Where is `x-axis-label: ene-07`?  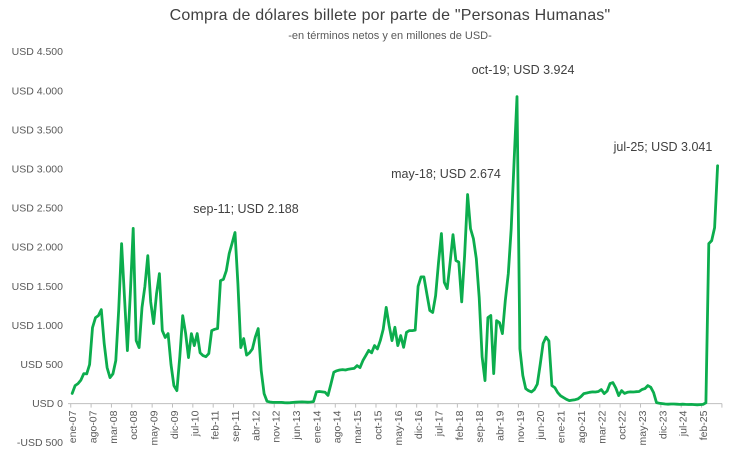
x-axis-label: ene-07 is located at coordinates (73, 426).